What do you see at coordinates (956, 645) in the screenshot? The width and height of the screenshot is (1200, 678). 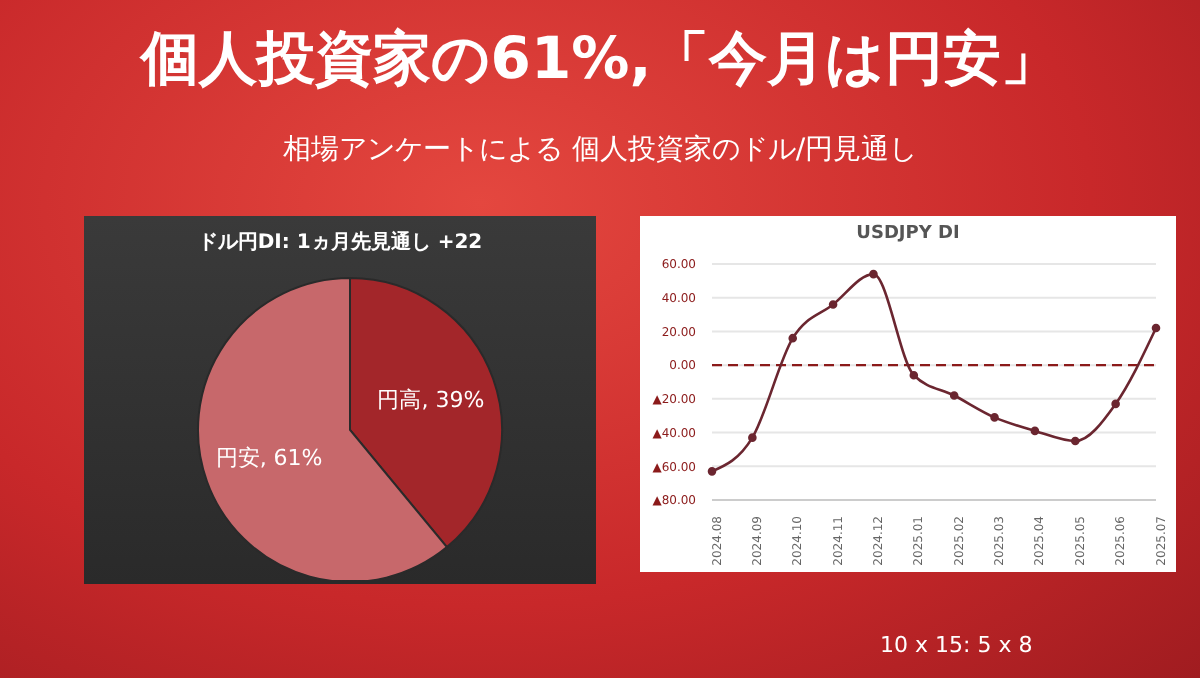 I see `text: 10 x 15: 5 x 8` at bounding box center [956, 645].